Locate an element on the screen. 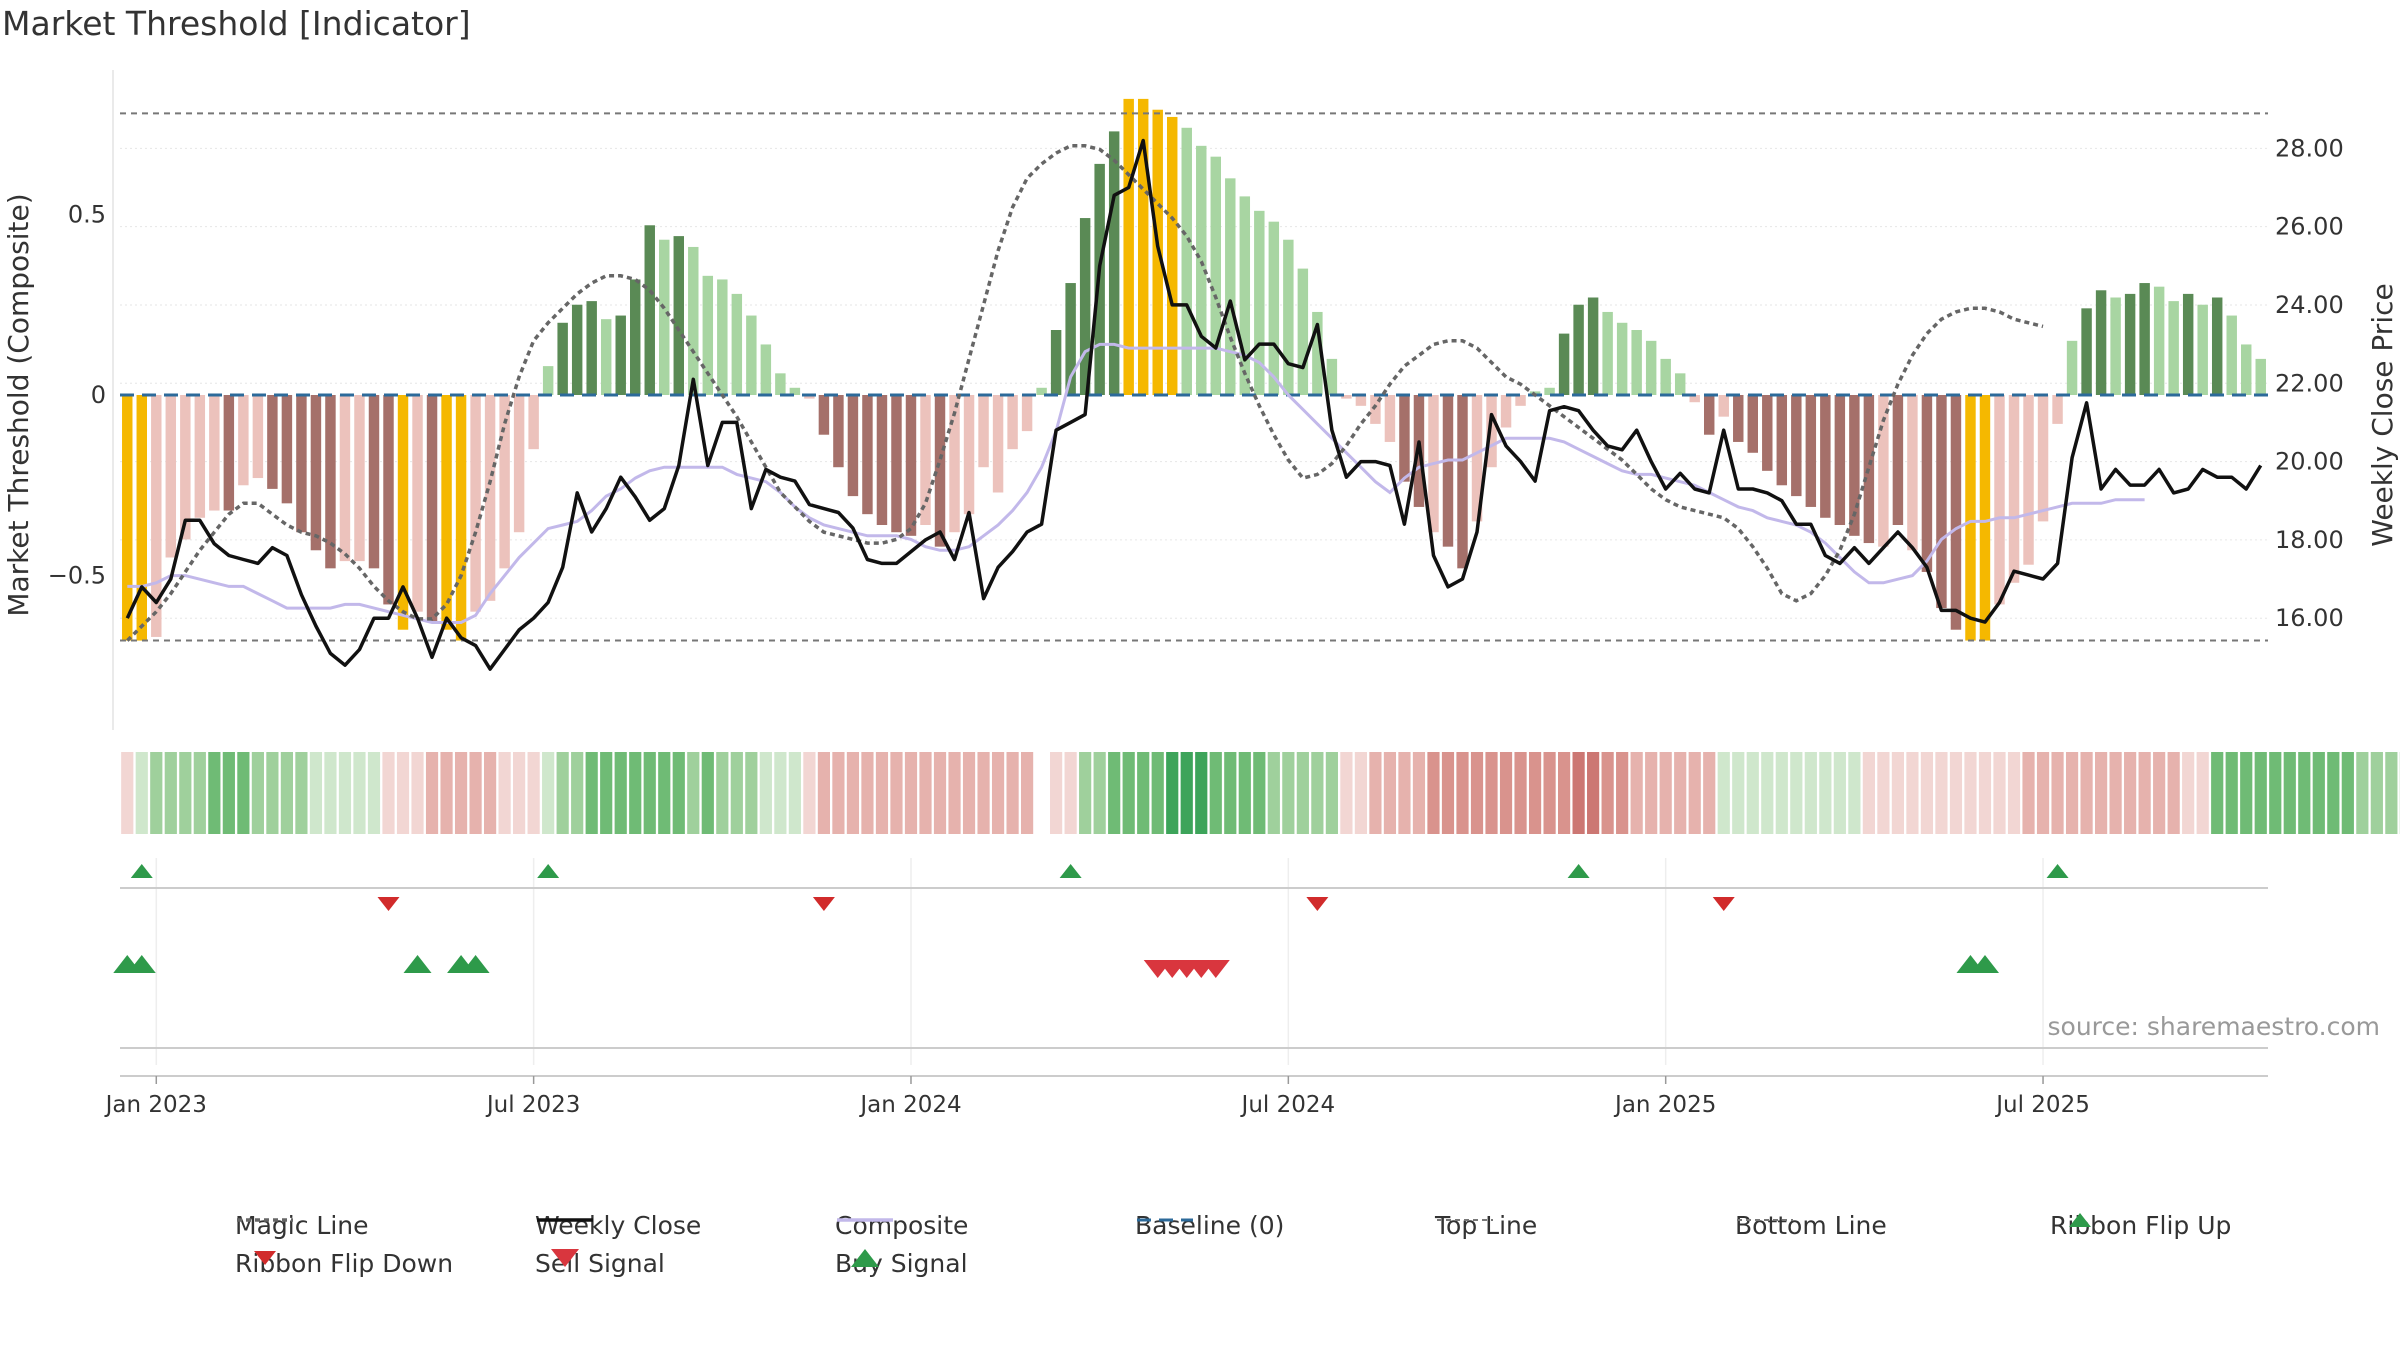 The image size is (2400, 1350). legend-item-composite: Composite is located at coordinates (901, 1225).